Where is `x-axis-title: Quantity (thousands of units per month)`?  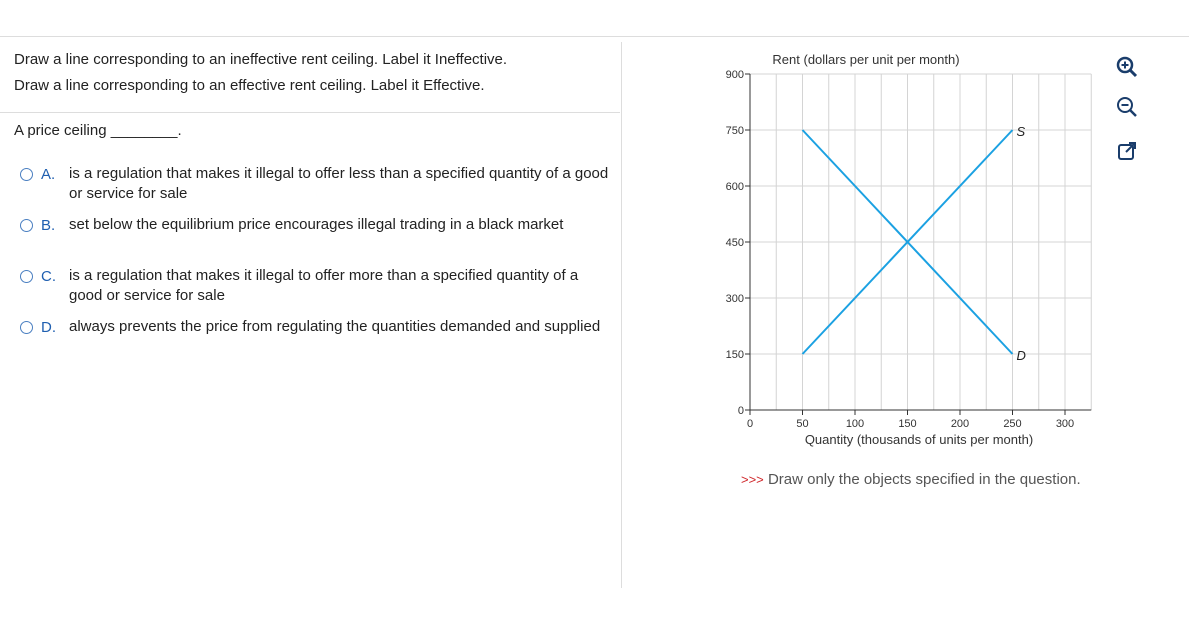 x-axis-title: Quantity (thousands of units per month) is located at coordinates (919, 439).